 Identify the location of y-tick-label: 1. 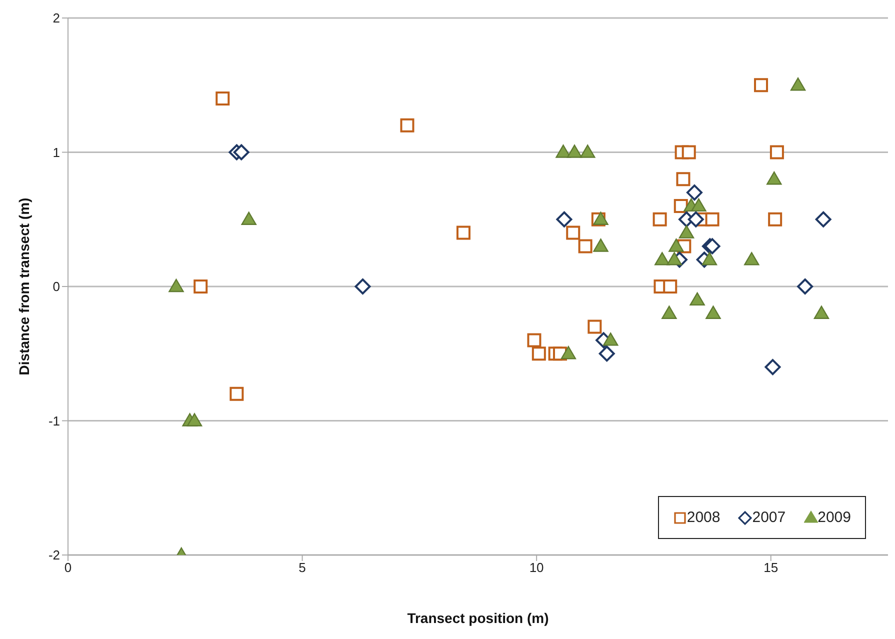
(56, 152).